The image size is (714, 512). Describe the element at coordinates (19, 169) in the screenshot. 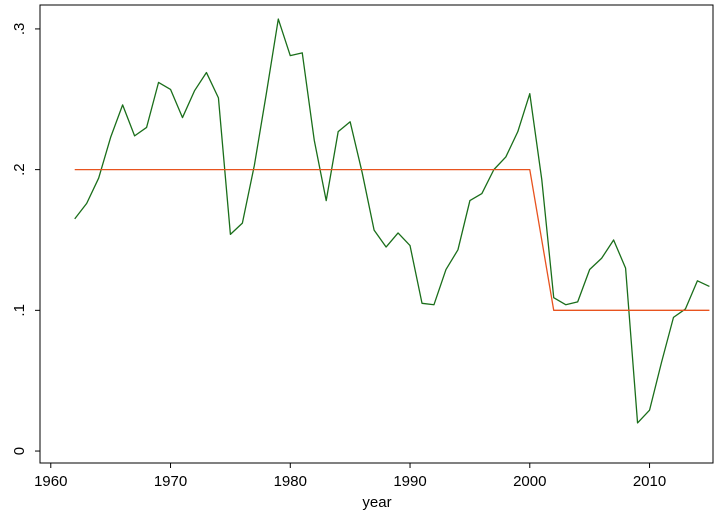

I see `y-tick-label: .2` at that location.